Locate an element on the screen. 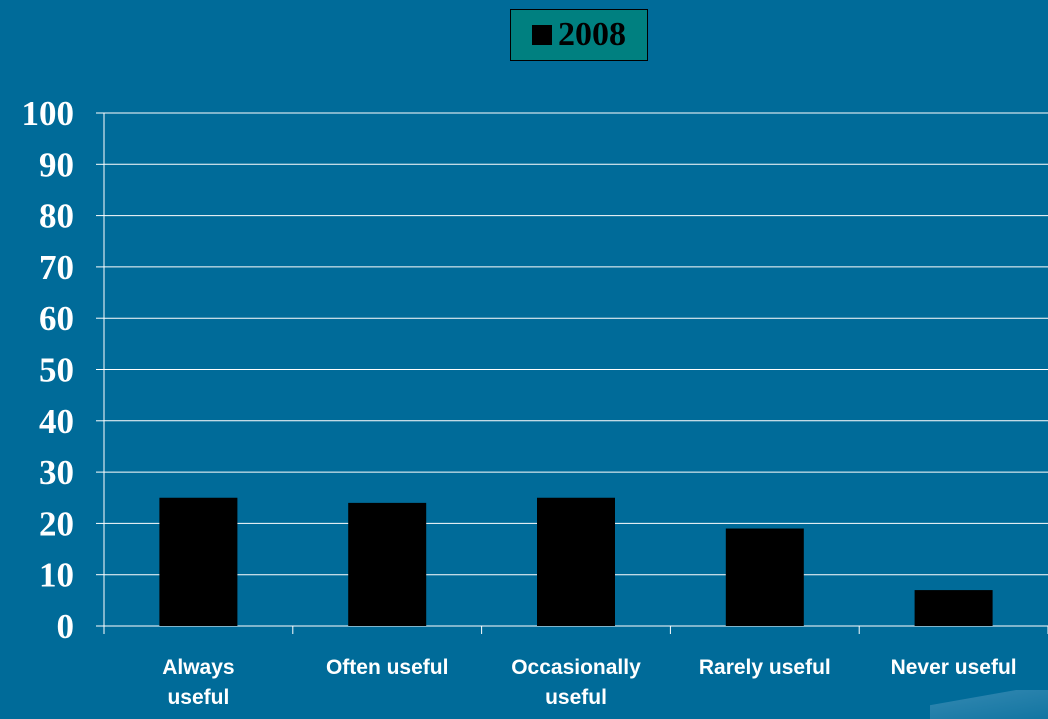 The height and width of the screenshot is (719, 1048). y-tick-label: 0 is located at coordinates (66, 626).